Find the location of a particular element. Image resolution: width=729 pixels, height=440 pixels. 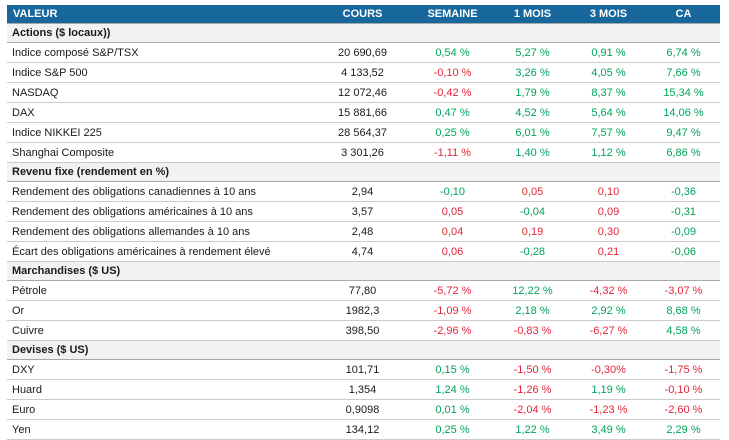

column-header-3-mois: 3 MOIS is located at coordinates (608, 14).